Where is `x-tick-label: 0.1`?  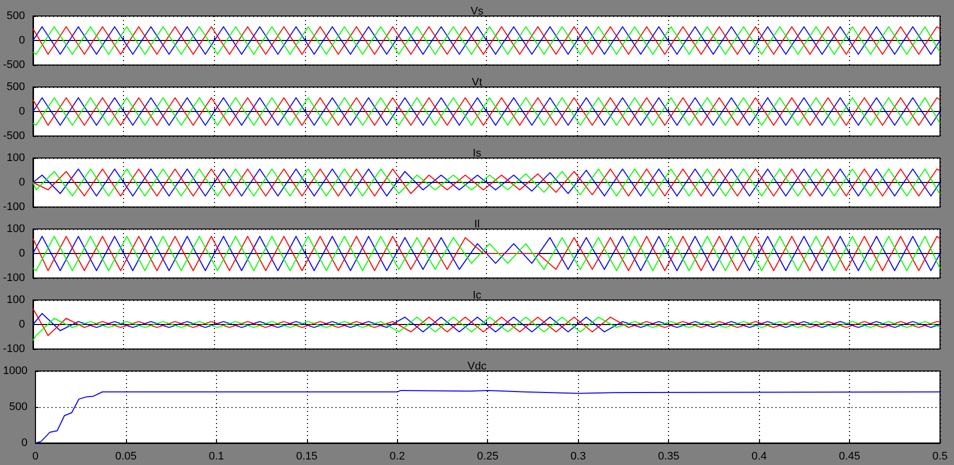 x-tick-label: 0.1 is located at coordinates (216, 456).